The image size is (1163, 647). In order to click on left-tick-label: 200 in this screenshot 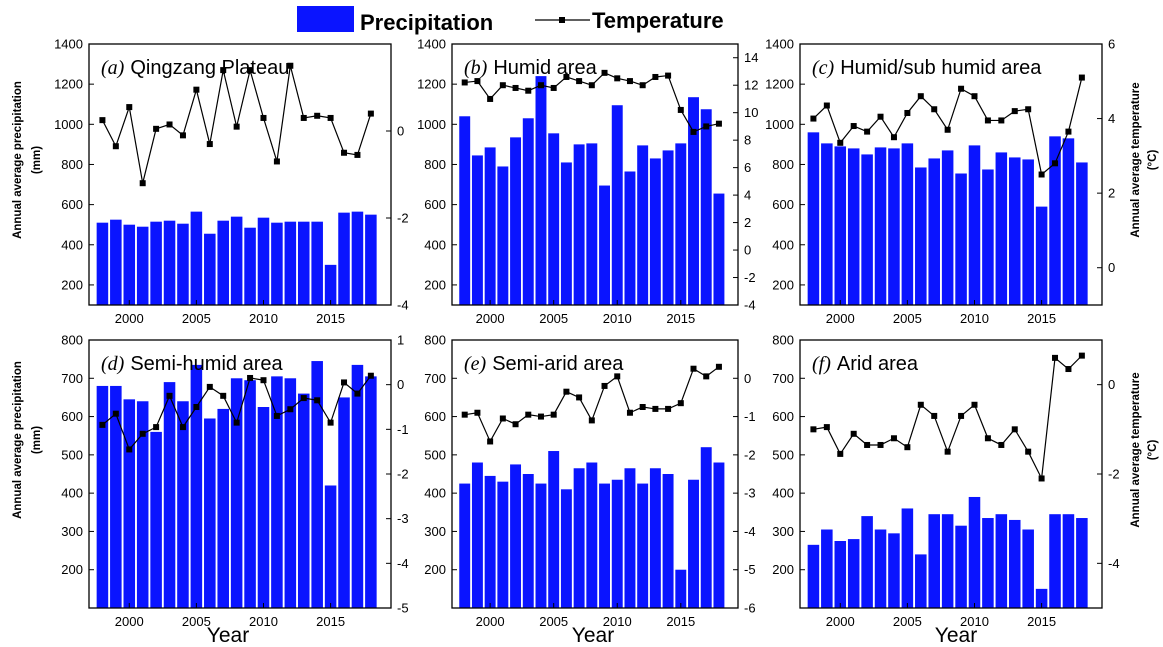, I will do `click(72, 569)`.